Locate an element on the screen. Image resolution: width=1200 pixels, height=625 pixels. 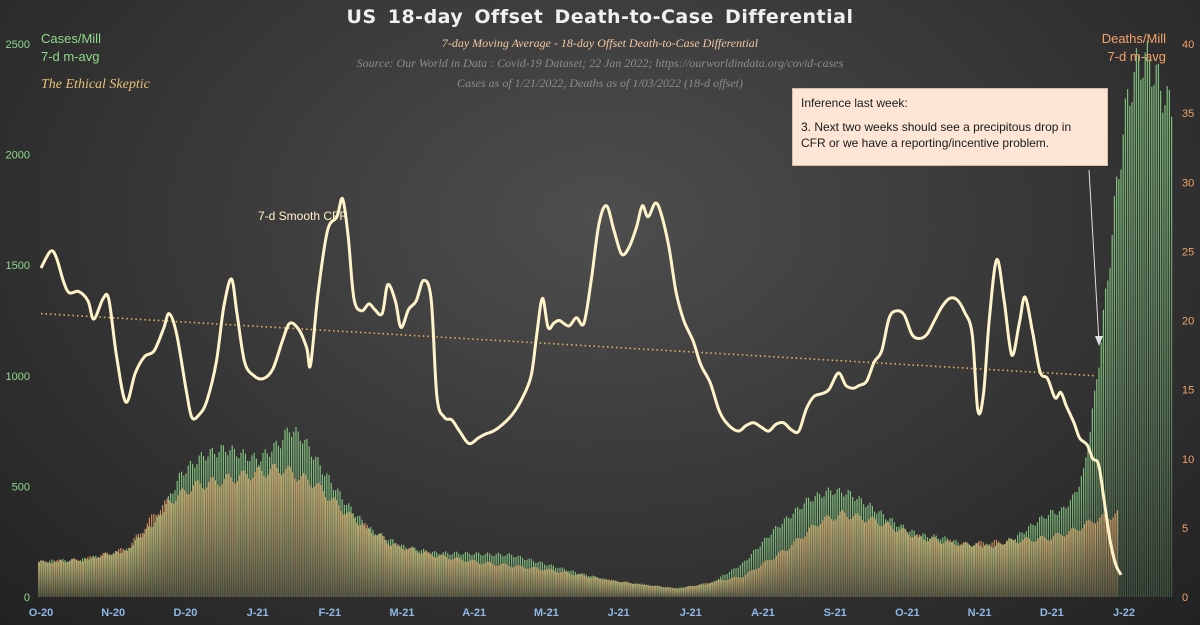
x-axis-tick-label: A-21 is located at coordinates (763, 613).